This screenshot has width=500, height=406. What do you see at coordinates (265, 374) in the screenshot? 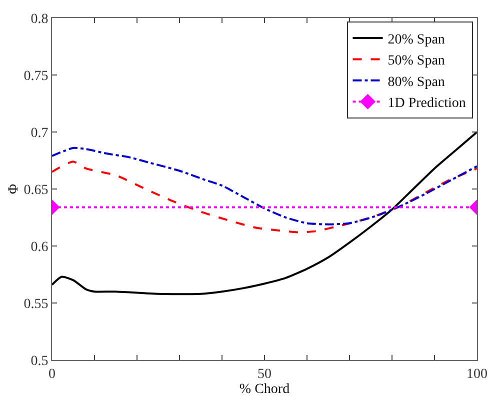
I see `x-tick-label: 50` at bounding box center [265, 374].